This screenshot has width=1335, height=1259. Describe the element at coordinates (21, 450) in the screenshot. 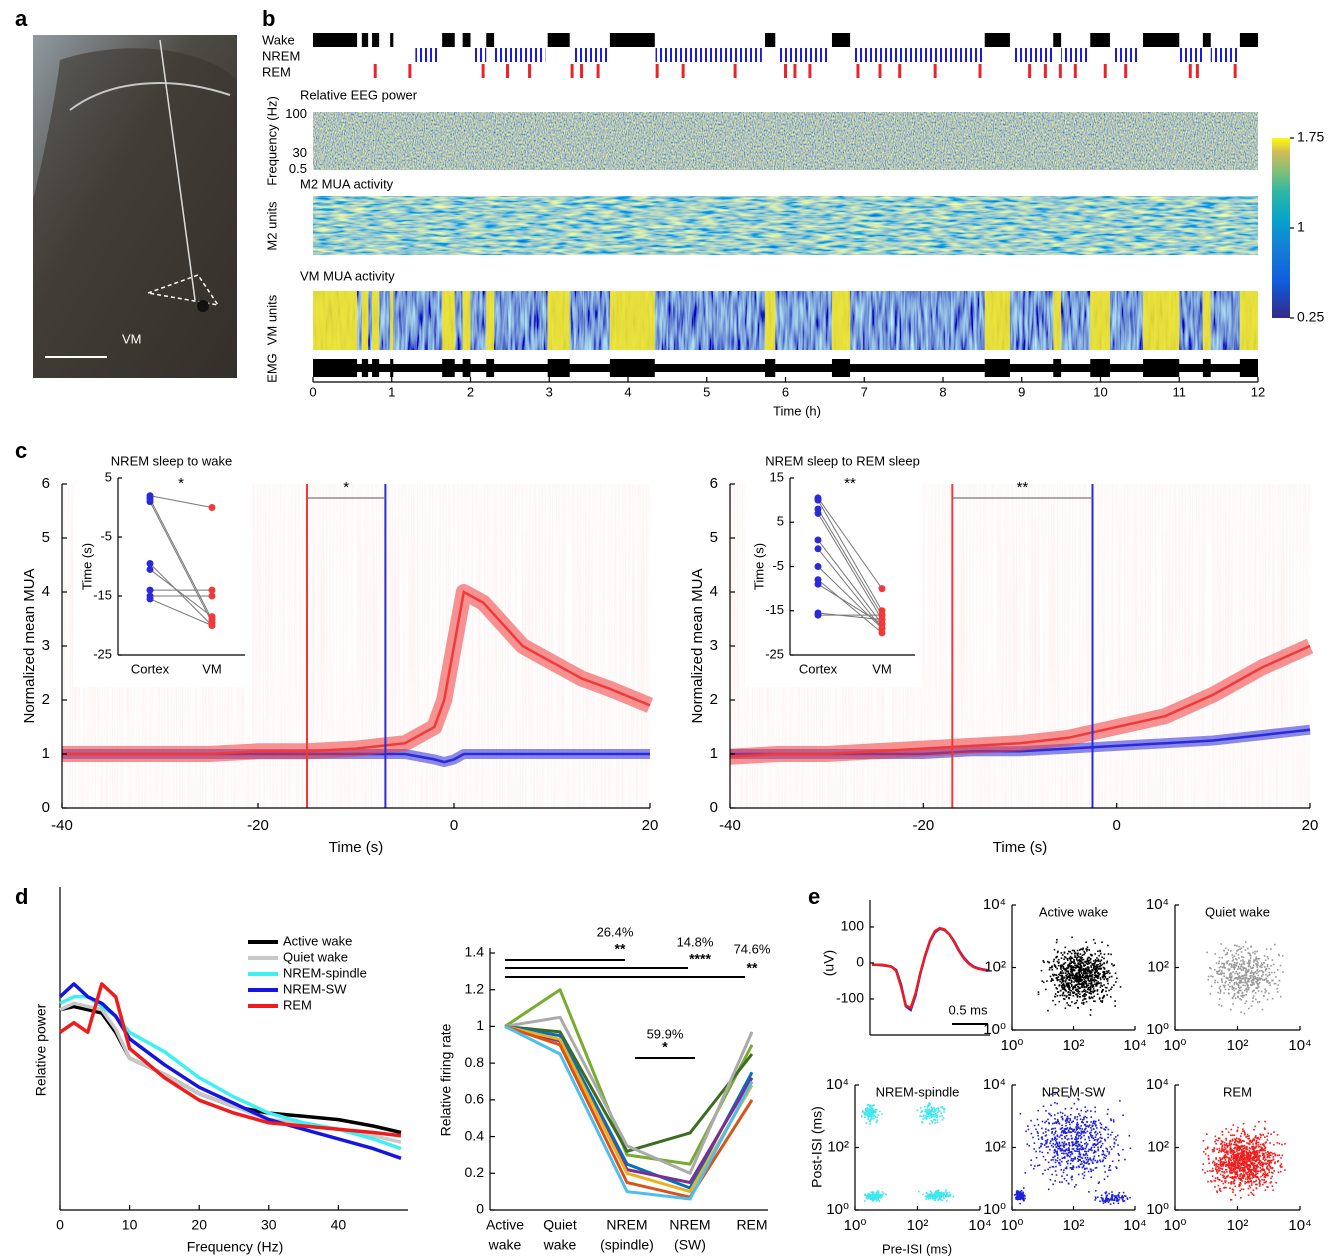

I see `panel-letter: c` at that location.